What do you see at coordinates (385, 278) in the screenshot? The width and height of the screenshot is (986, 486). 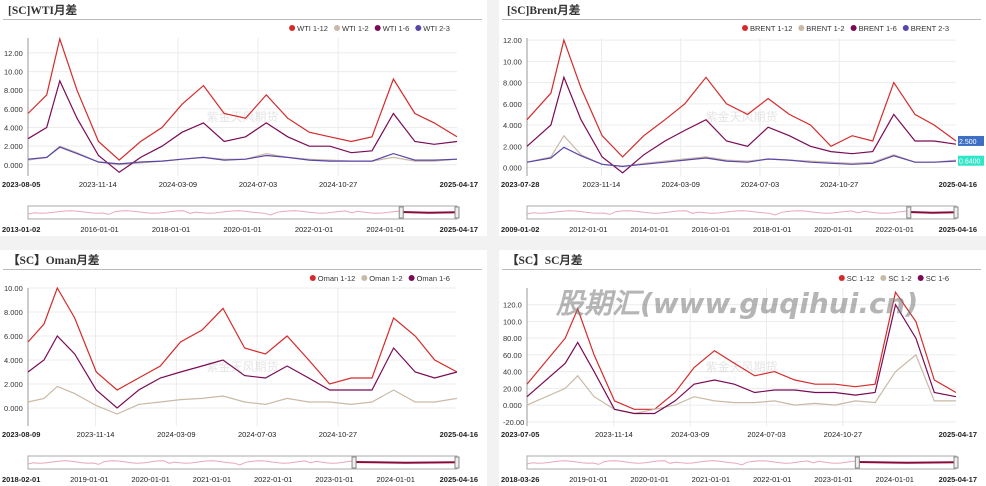 I see `legend-item: Oman 1-2` at bounding box center [385, 278].